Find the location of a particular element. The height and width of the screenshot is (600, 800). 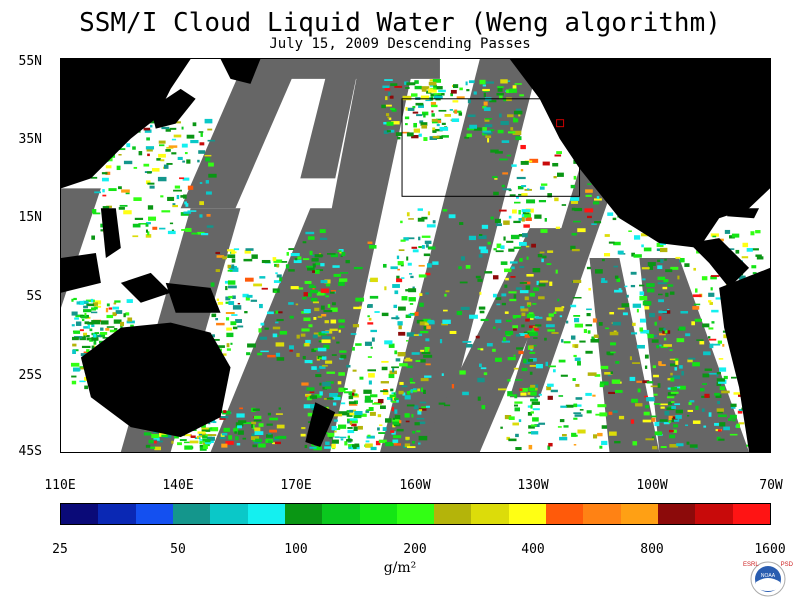

lat-label: 15N is located at coordinates (30, 217).